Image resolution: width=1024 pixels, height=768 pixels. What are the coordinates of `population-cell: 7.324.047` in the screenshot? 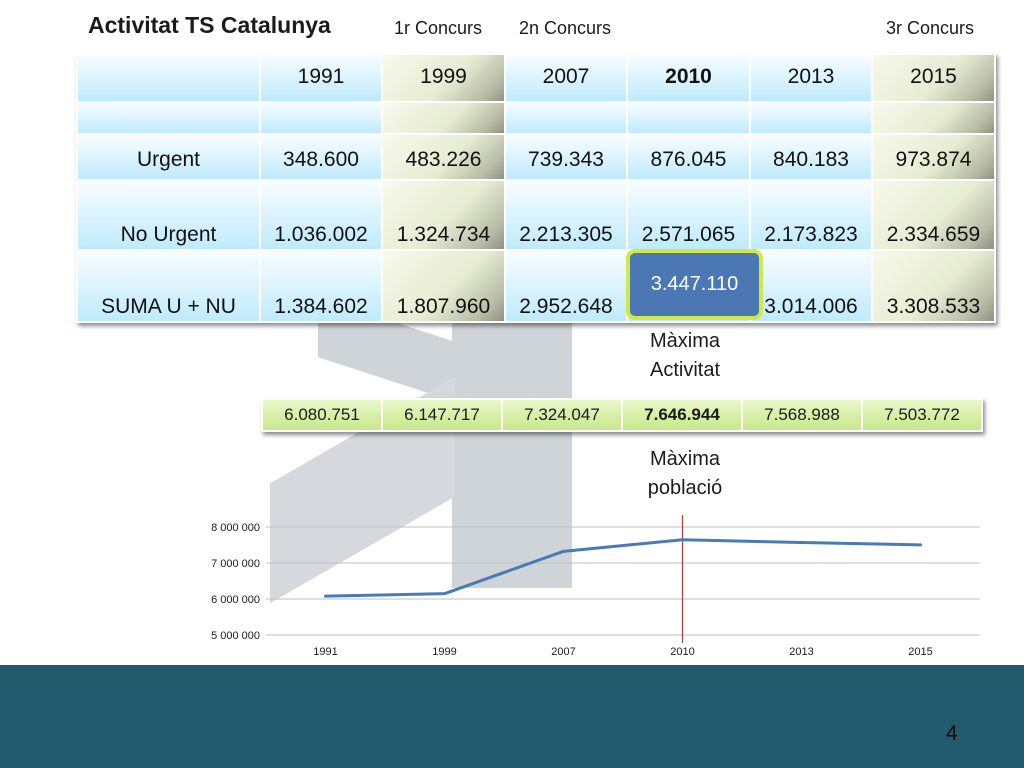 It's located at (562, 415).